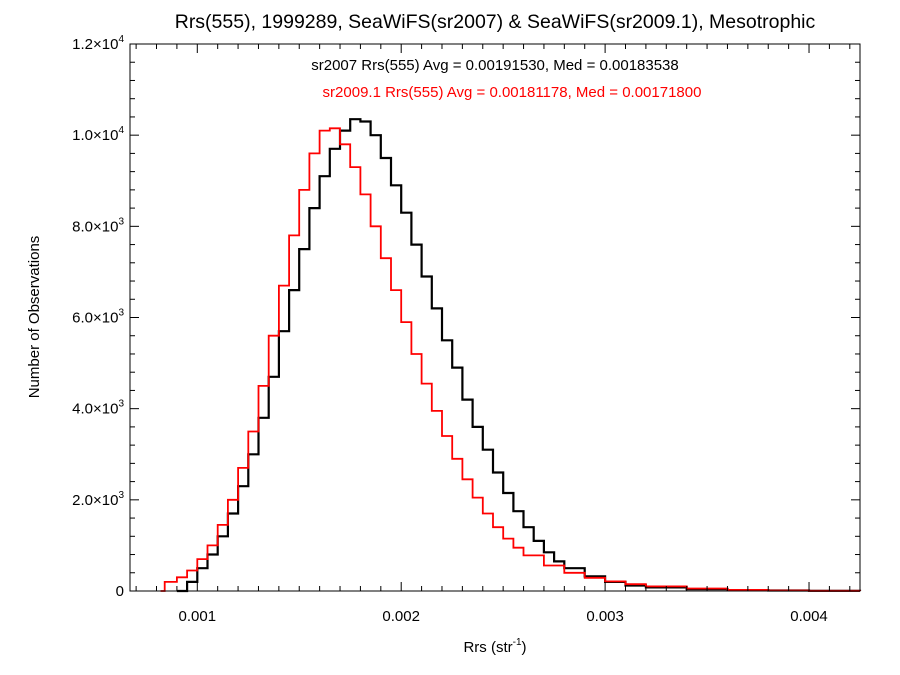 This screenshot has height=675, width=900. I want to click on x-axis-title: Rrs (str-1), so click(494, 646).